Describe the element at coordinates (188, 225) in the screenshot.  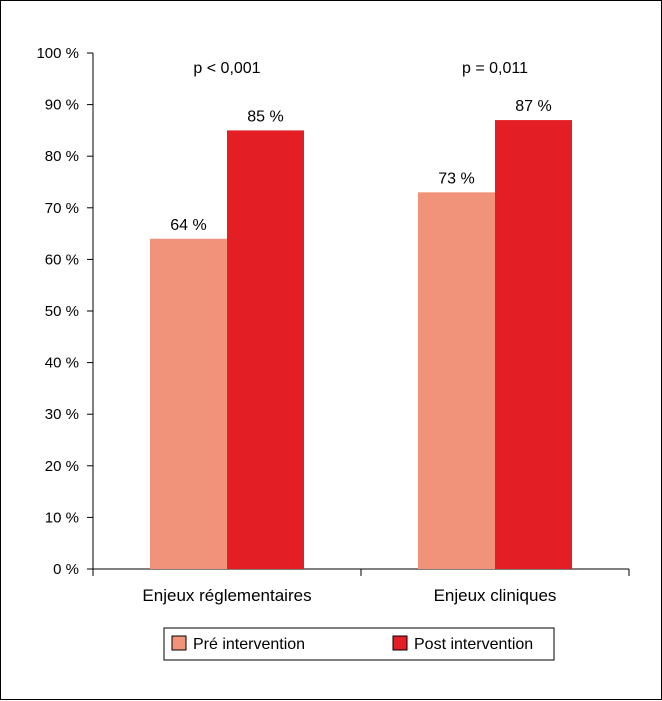
I see `bar-value-label: 64 %` at that location.